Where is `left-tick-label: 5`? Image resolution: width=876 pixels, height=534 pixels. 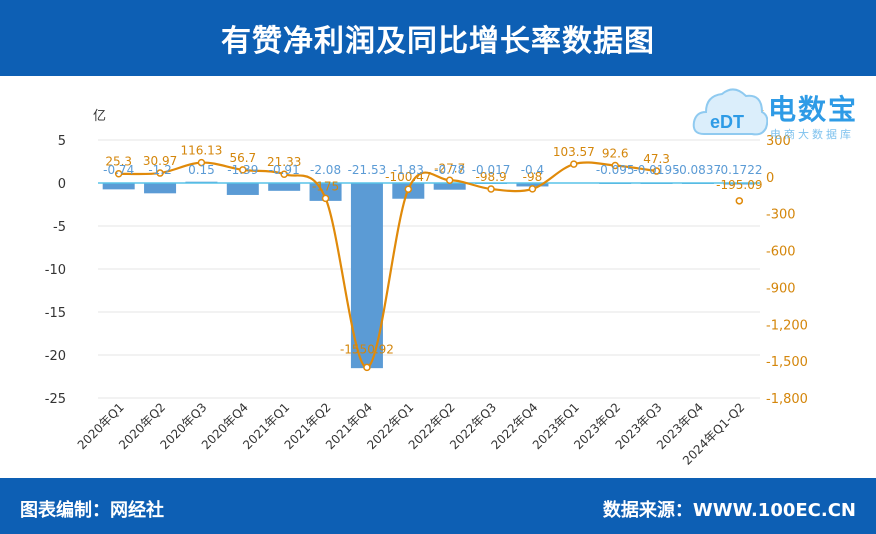
left-tick-label: 5 is located at coordinates (62, 141).